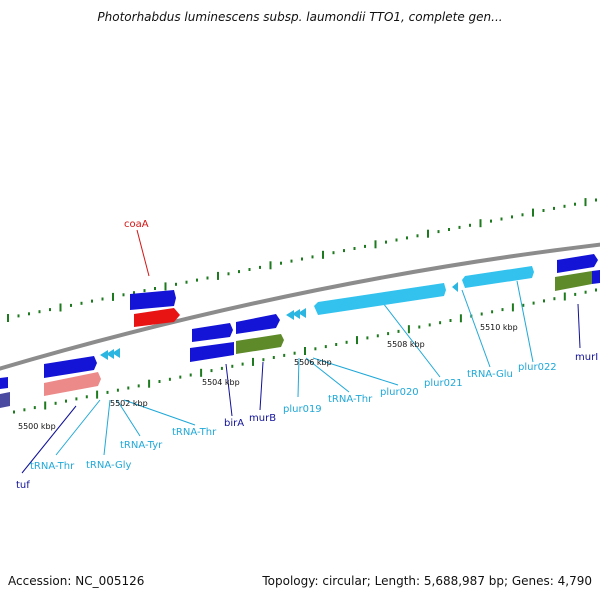 The width and height of the screenshot is (600, 600). I want to click on gene-label-birA: birA, so click(234, 423).